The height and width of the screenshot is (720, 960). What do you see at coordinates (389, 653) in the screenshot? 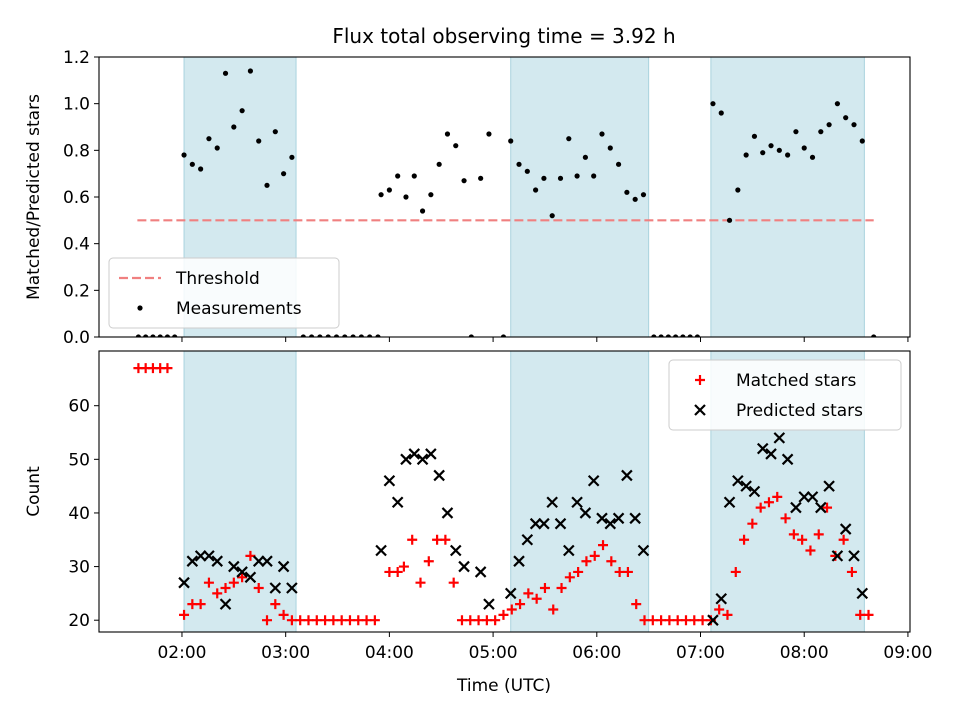
I see `x-tick-label: 04:00` at bounding box center [389, 653].